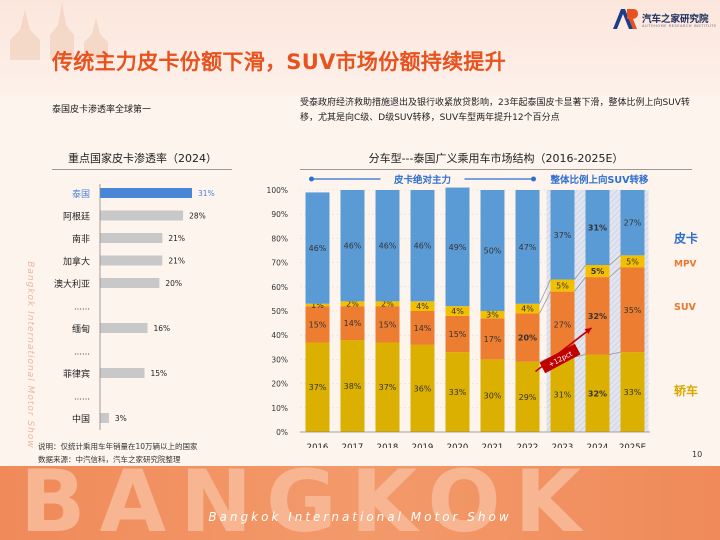  I want to click on x-tick-label: 2022, so click(528, 445).